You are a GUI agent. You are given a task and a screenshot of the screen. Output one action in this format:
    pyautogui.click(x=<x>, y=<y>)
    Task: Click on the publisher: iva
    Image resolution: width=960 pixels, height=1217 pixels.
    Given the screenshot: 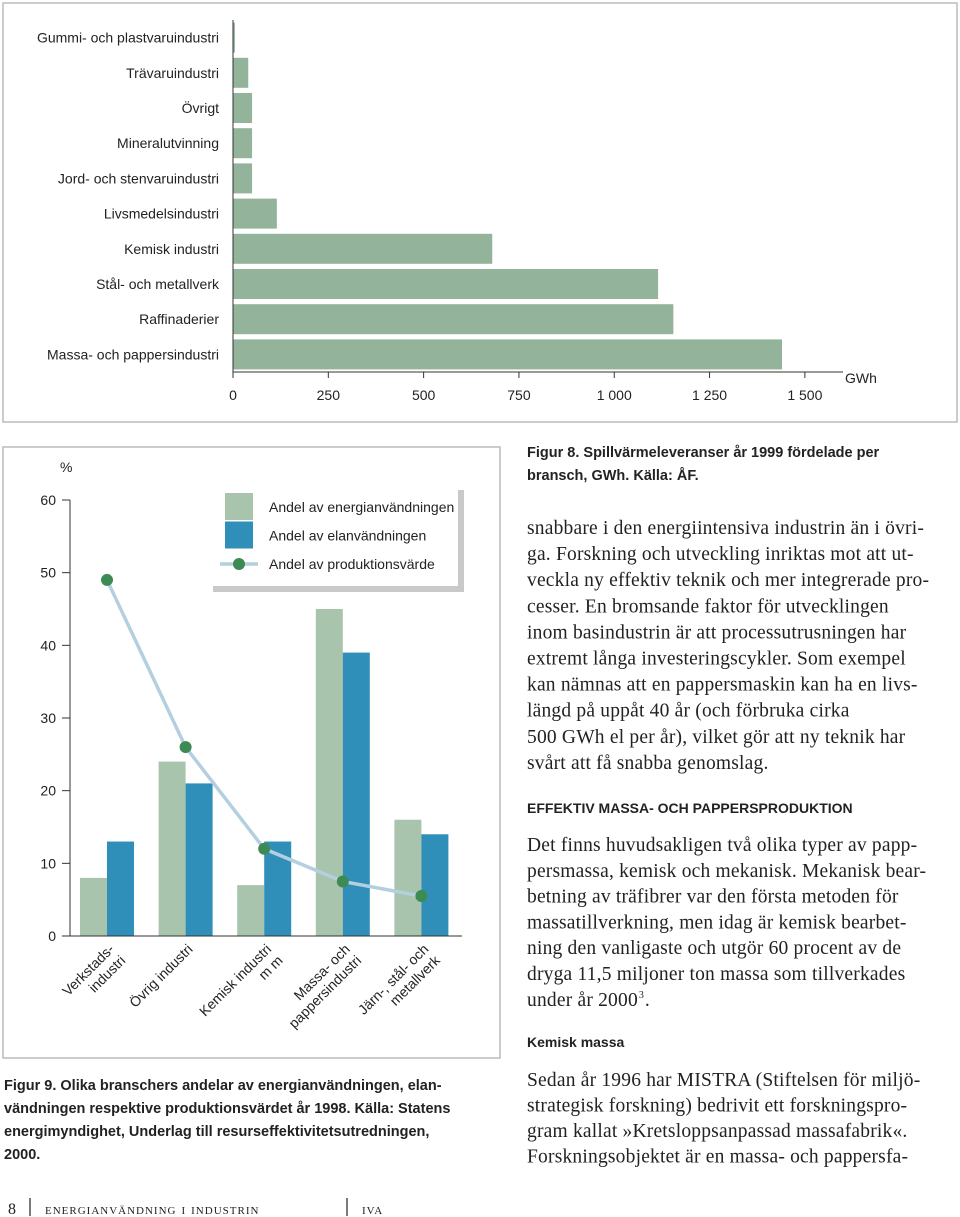 What is the action you would take?
    pyautogui.click(x=372, y=1209)
    